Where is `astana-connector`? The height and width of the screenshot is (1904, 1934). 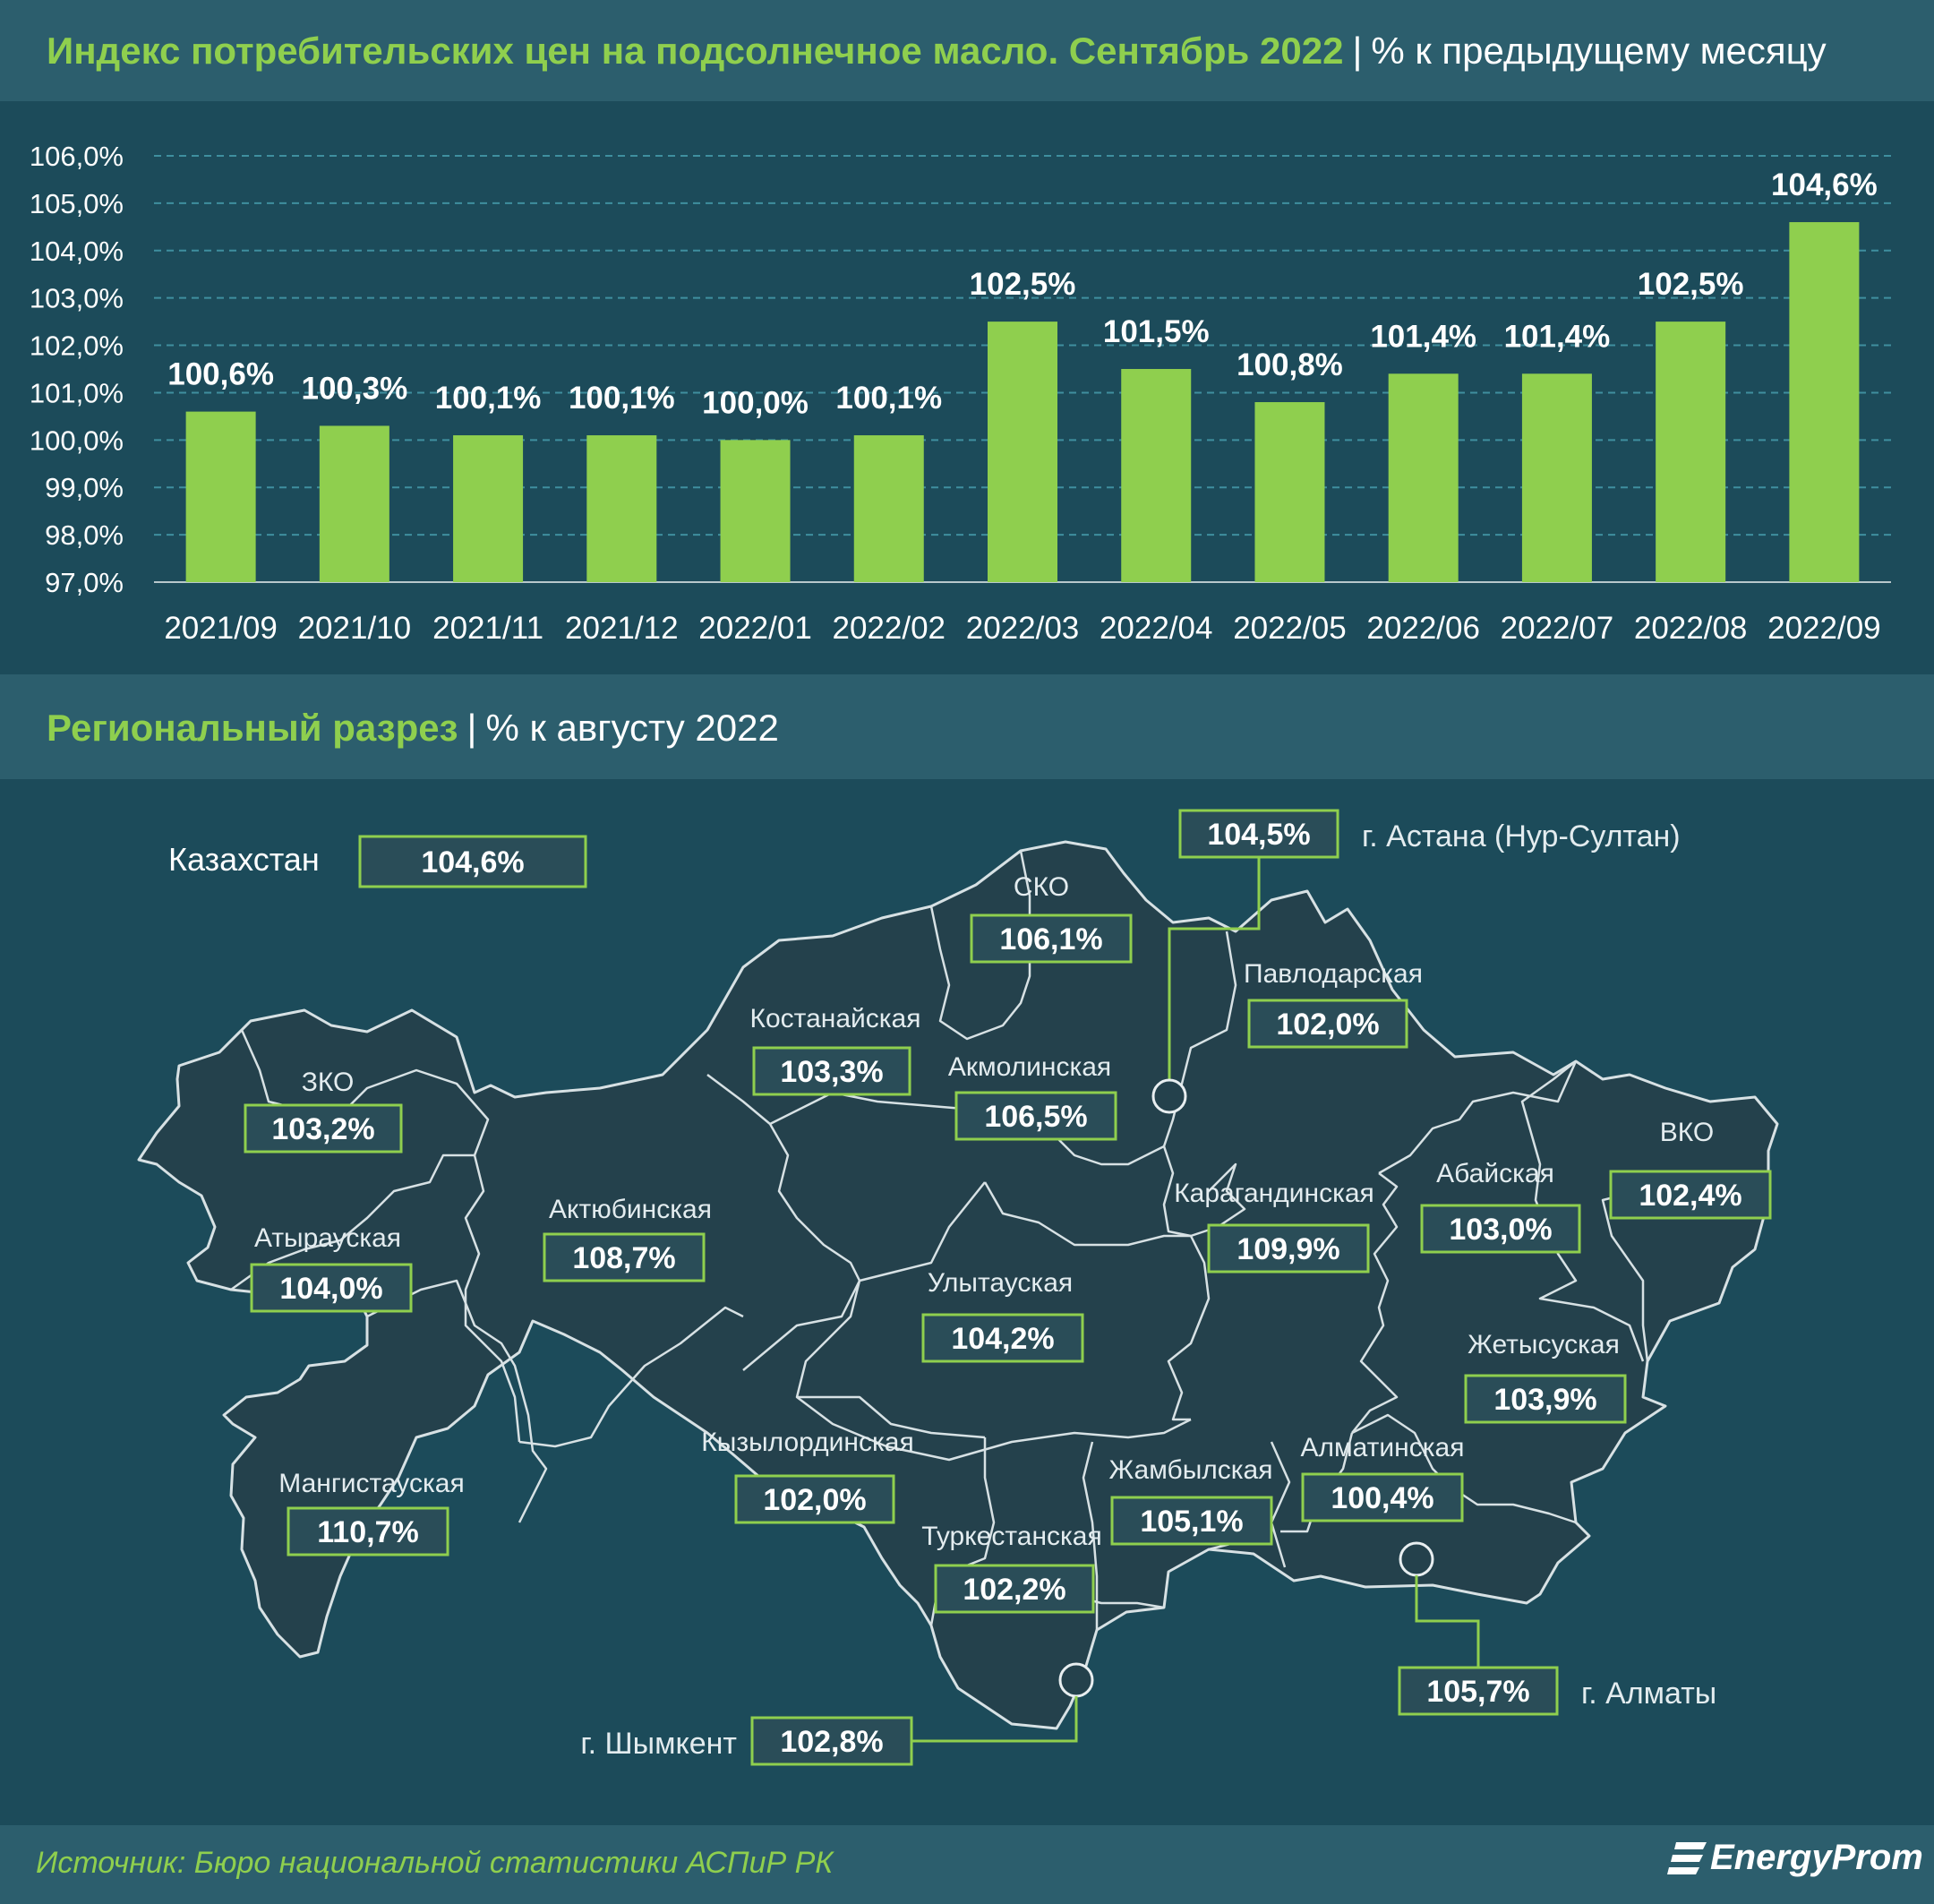 astana-connector is located at coordinates (1206, 985).